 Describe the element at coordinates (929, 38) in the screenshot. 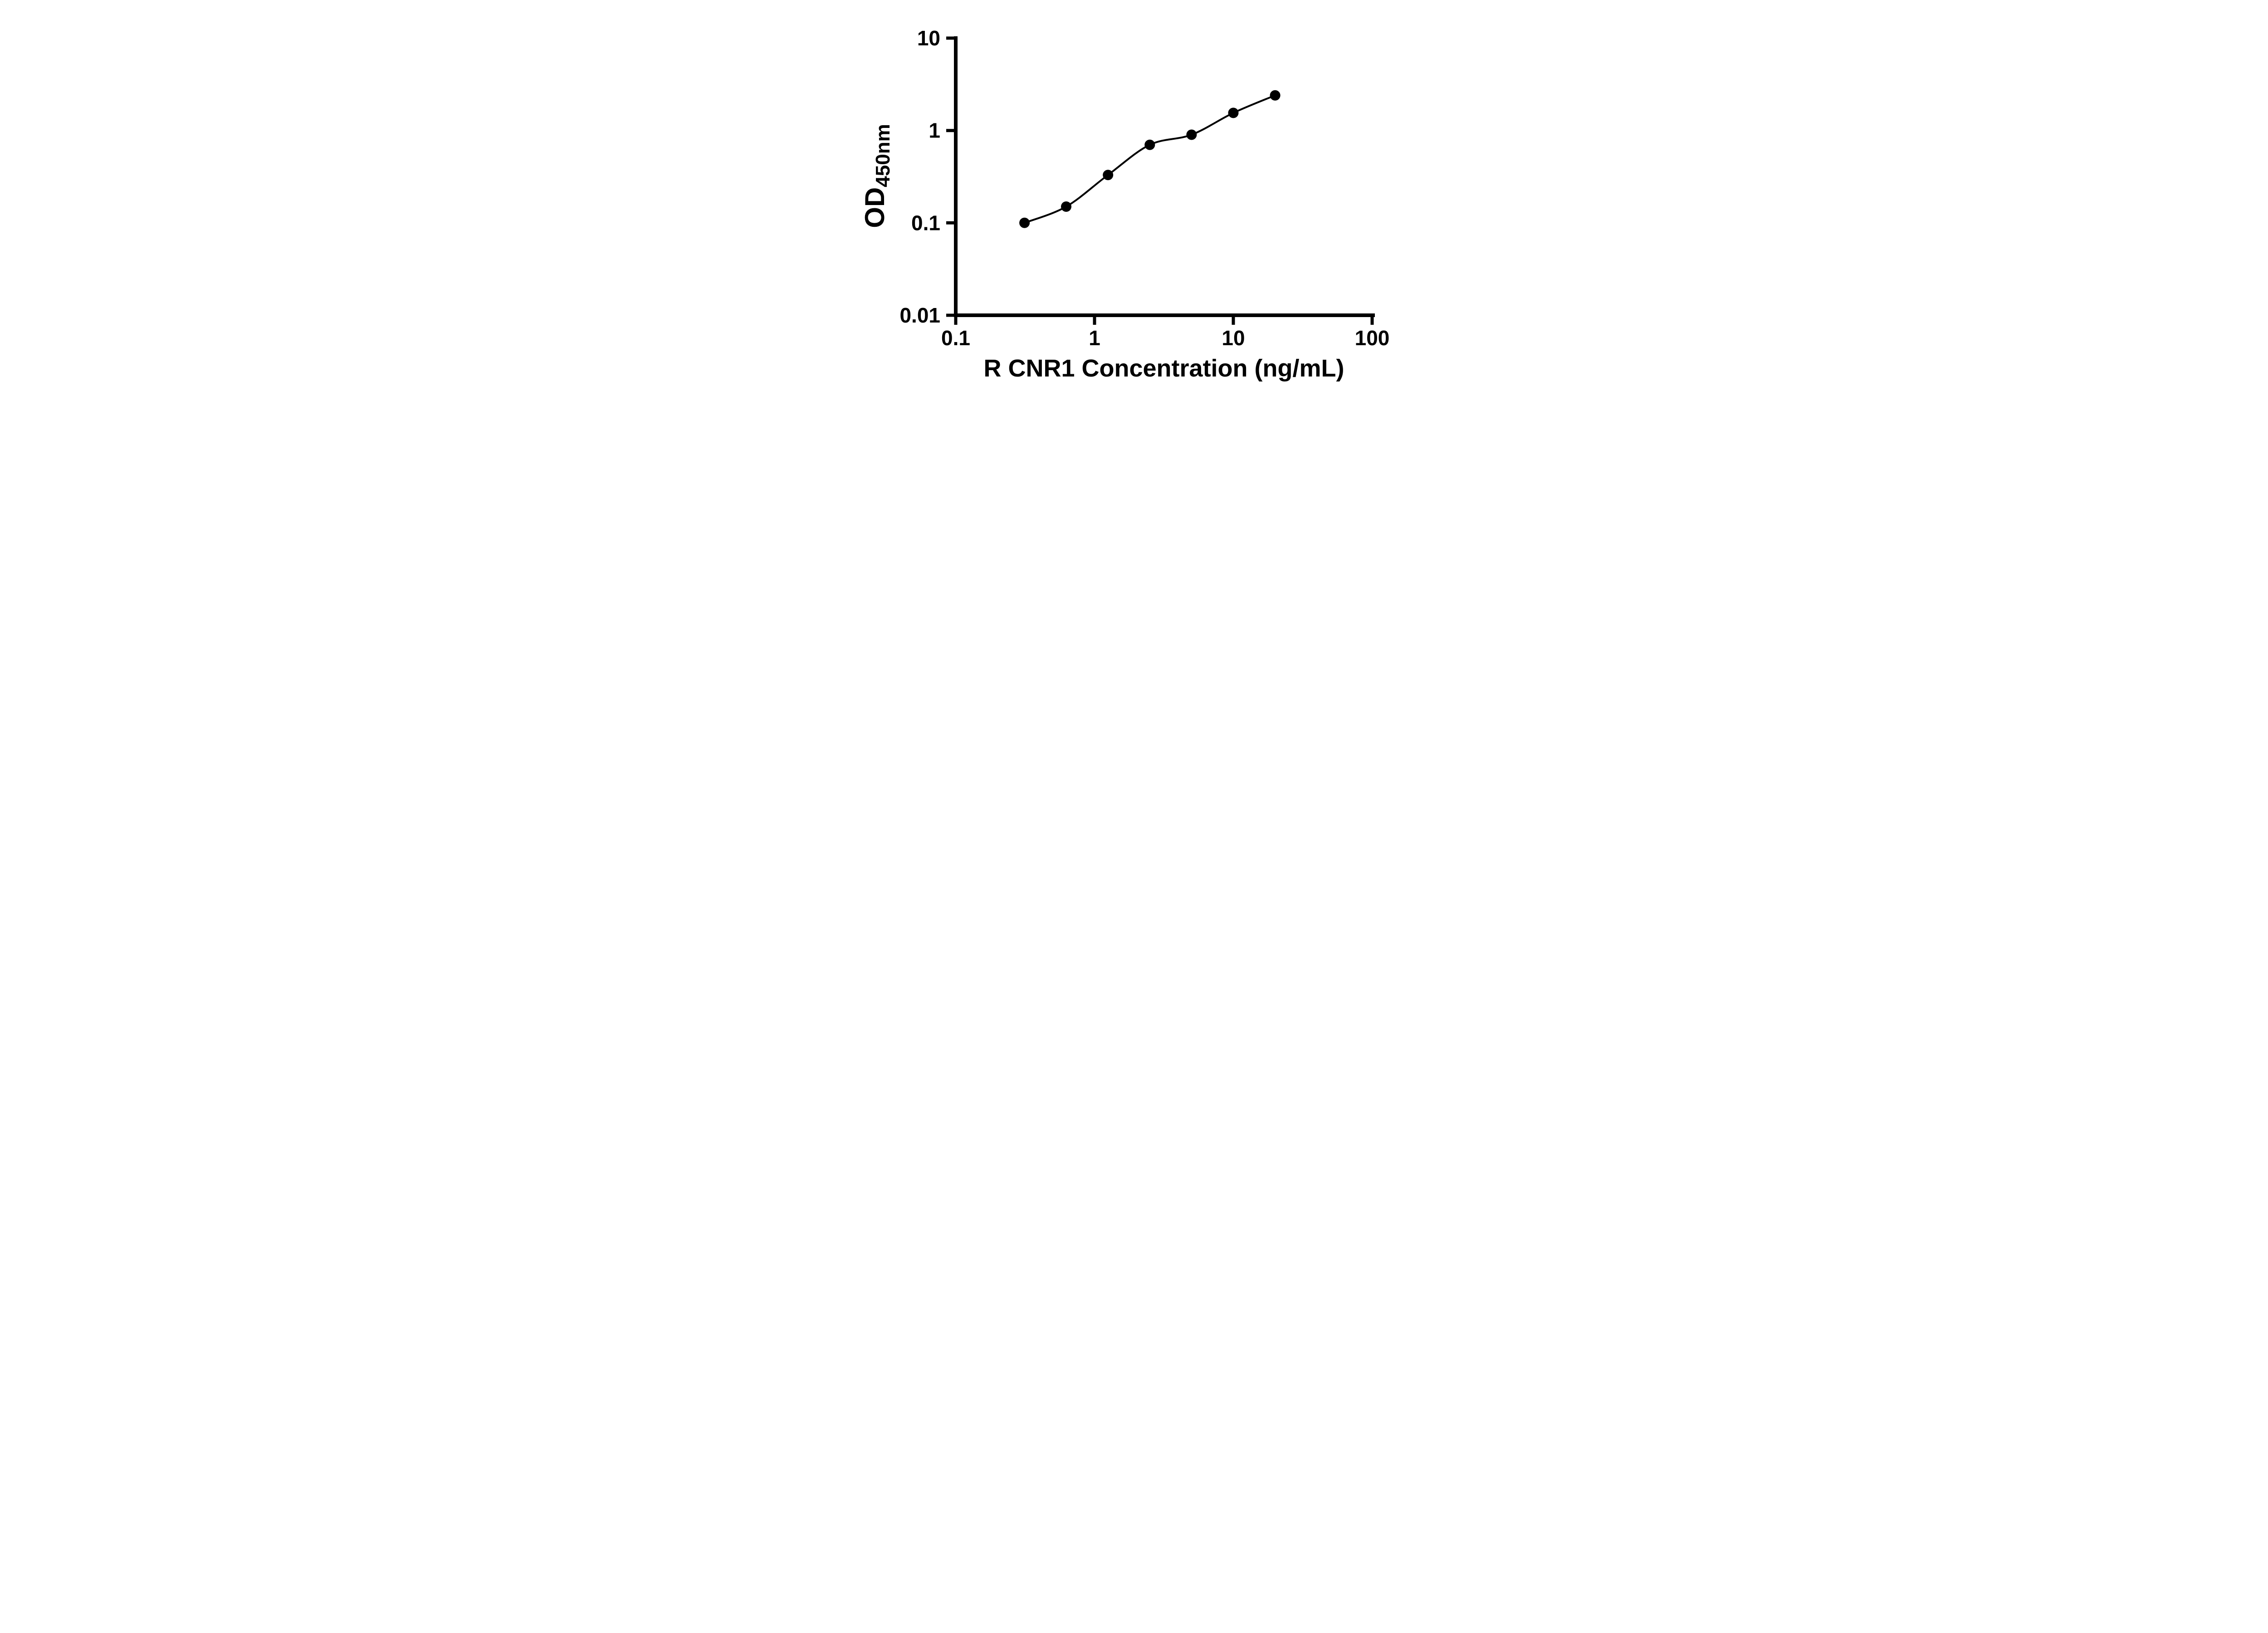

I see `y-tick-label: 10` at that location.